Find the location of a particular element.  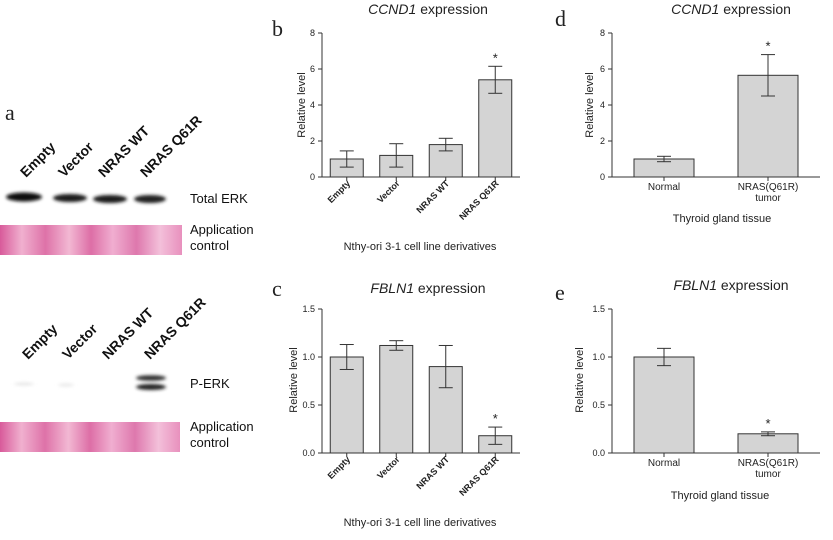

bottom-lane-label: Empty is located at coordinates (40, 341).